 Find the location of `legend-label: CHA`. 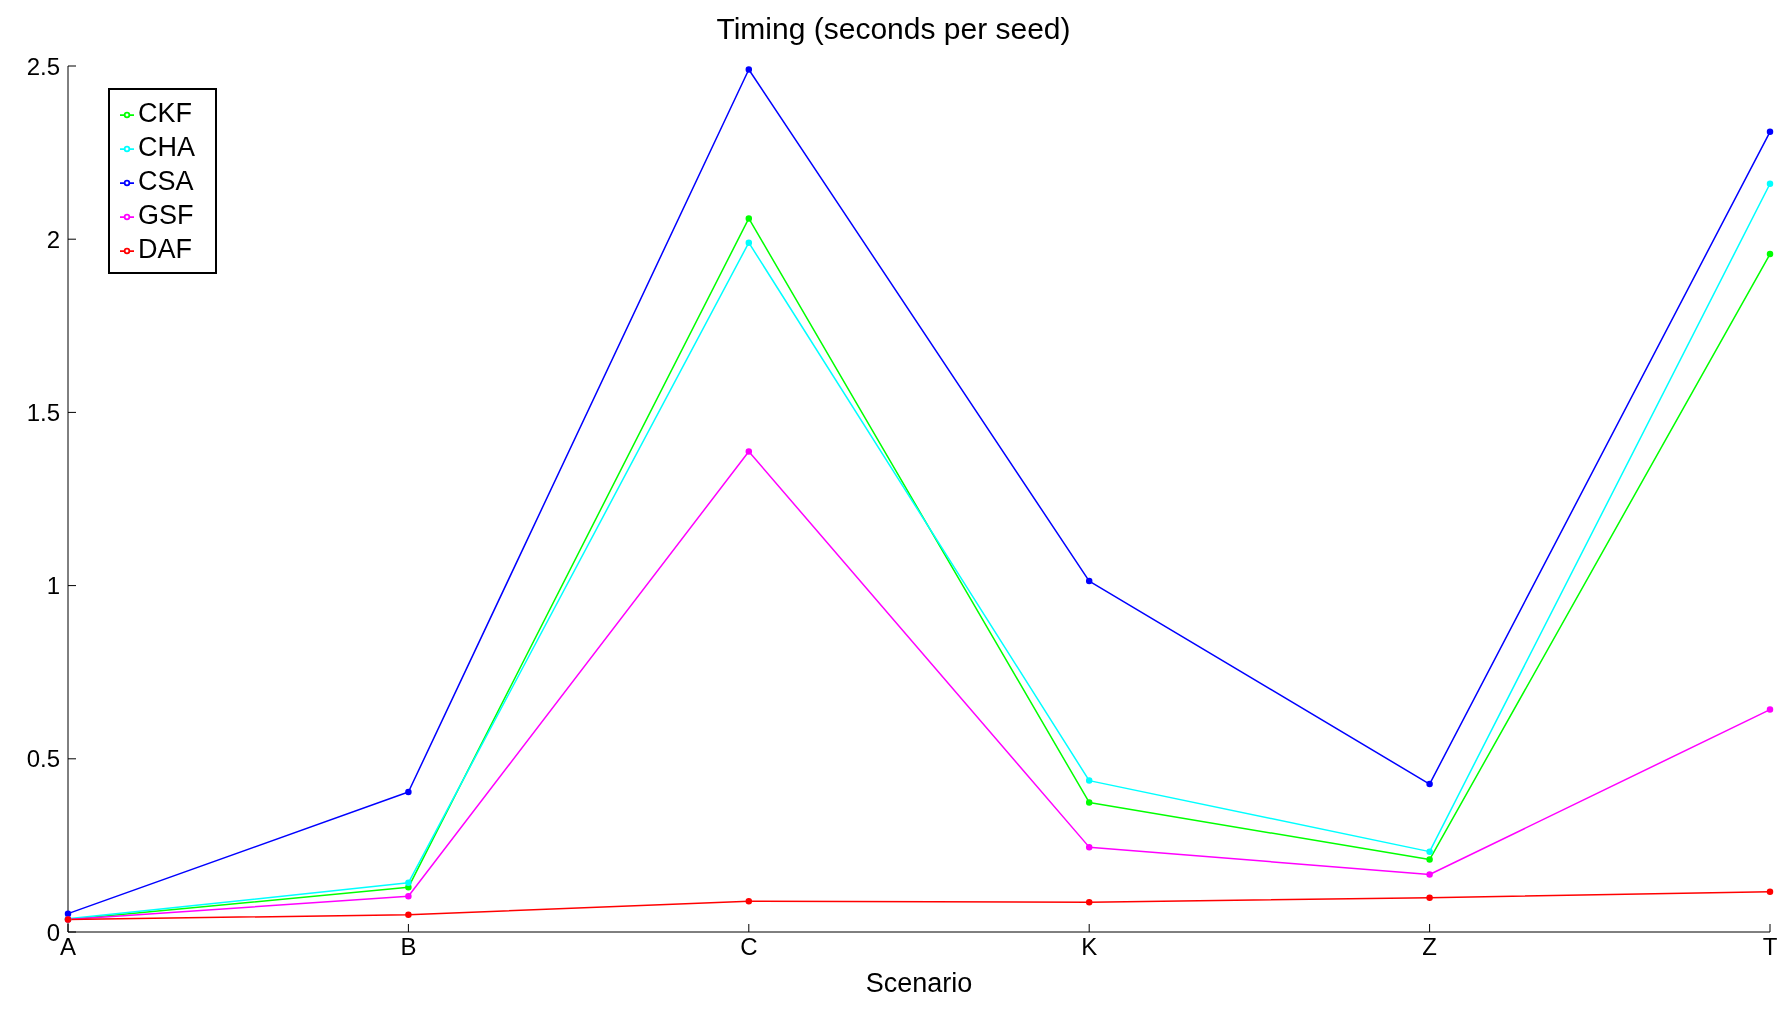

legend-label: CHA is located at coordinates (167, 147).